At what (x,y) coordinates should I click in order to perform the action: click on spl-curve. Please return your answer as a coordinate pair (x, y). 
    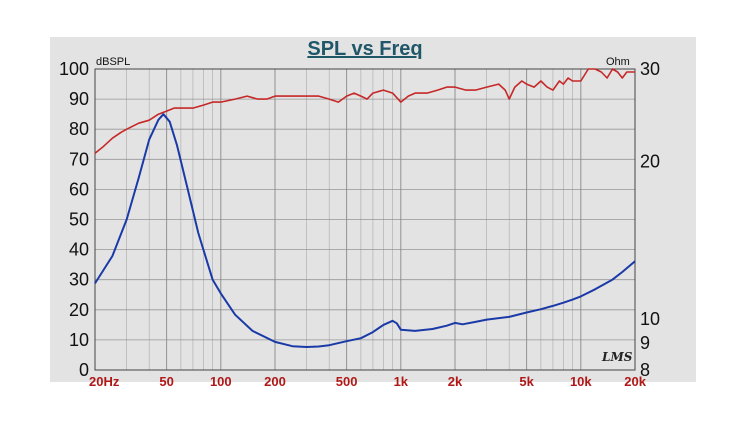
    Looking at the image, I should click on (364, 111).